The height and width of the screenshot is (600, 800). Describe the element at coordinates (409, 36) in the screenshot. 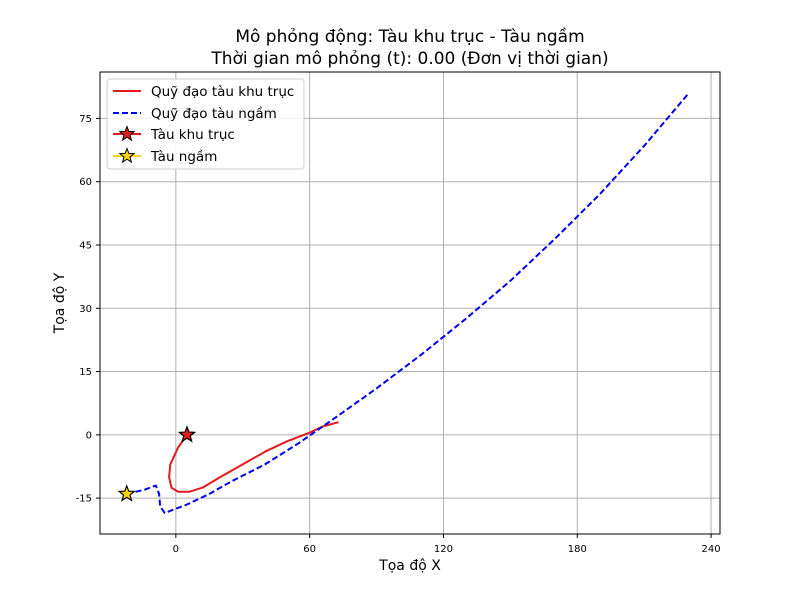

I see `chart-title: Mô phỏng động: Tàu khu trục - Tàu ngầm` at that location.